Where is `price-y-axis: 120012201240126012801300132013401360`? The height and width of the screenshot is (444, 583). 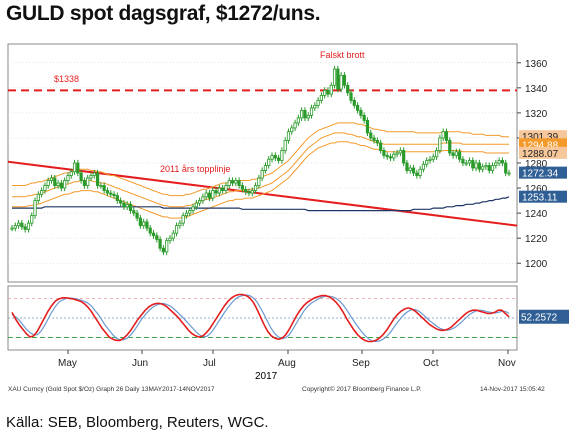 price-y-axis: 120012201240126012801300132013401360 is located at coordinates (532, 164).